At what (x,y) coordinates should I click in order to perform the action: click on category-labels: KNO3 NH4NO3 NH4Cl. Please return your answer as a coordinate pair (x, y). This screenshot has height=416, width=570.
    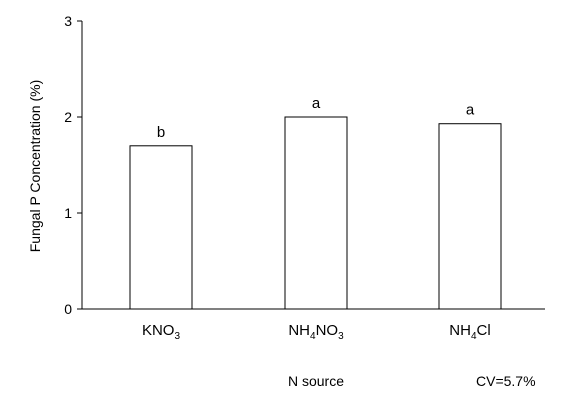
    Looking at the image, I should click on (316, 332).